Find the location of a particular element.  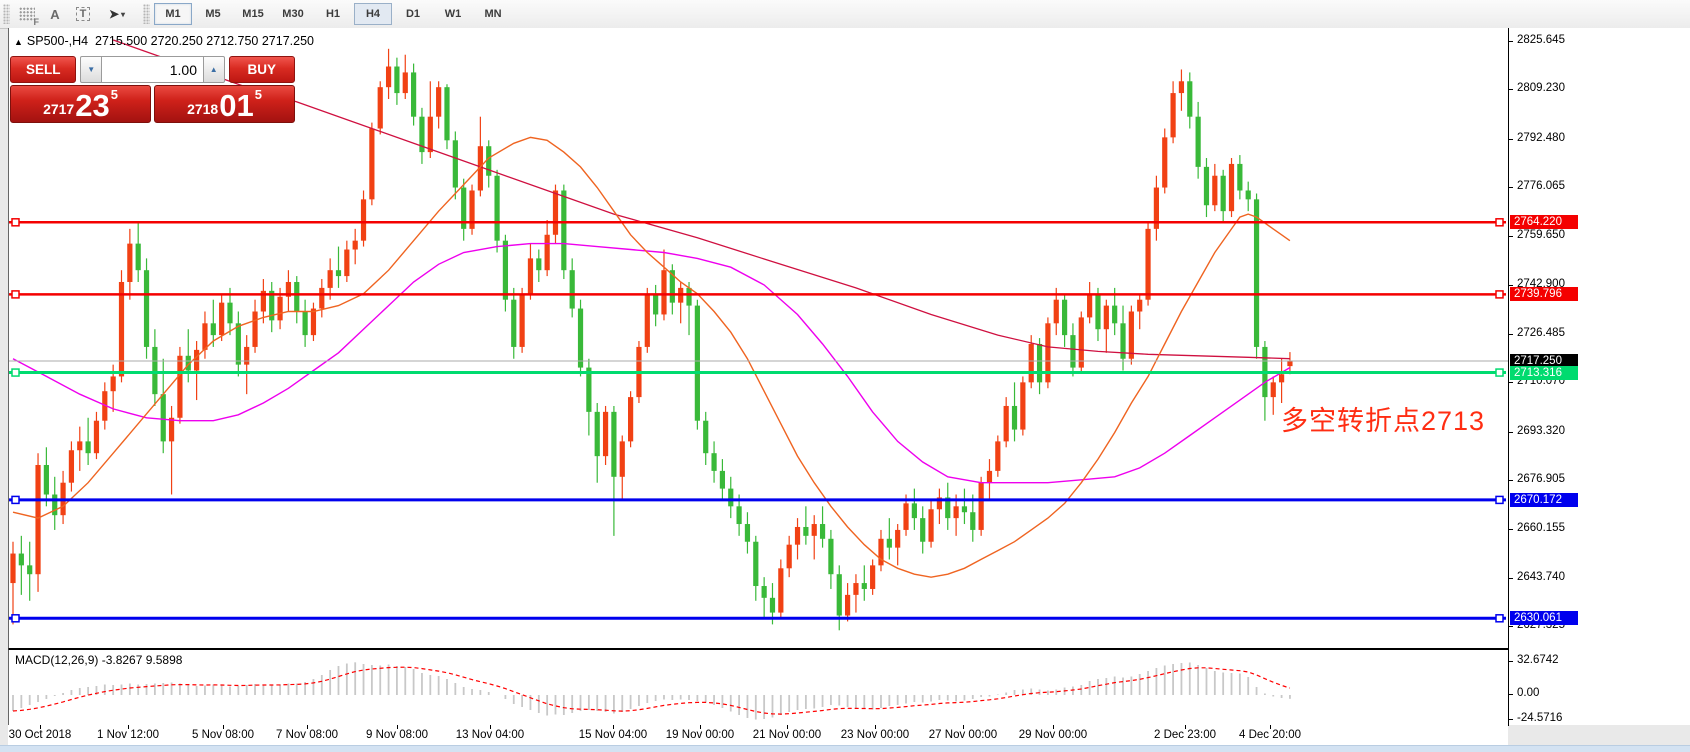

ask-pipette: 5 is located at coordinates (258, 94).